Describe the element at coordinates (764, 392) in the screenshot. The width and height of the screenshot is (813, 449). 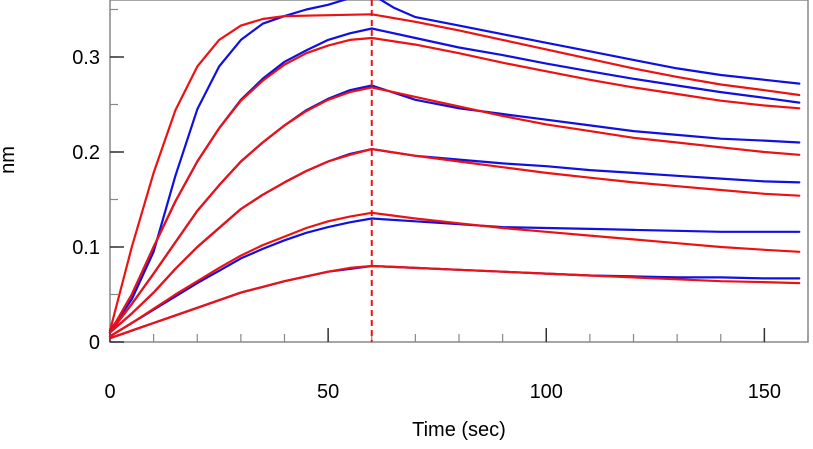
I see `x-tick-label: 150` at that location.